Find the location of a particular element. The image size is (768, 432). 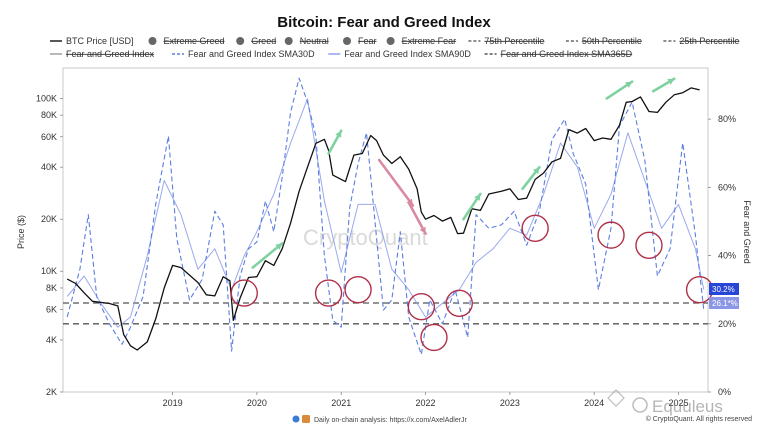

down-arrow-head is located at coordinates (422, 230).